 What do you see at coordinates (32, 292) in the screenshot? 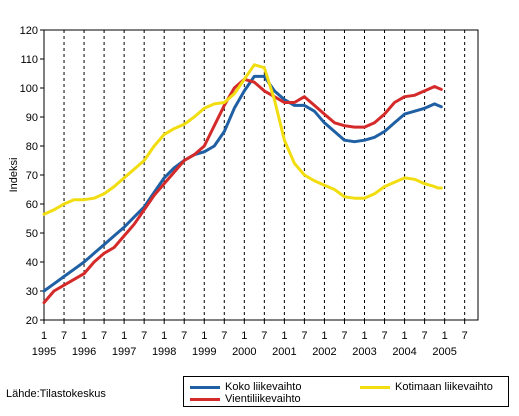
I see `y-tick-label: 30` at bounding box center [32, 292].